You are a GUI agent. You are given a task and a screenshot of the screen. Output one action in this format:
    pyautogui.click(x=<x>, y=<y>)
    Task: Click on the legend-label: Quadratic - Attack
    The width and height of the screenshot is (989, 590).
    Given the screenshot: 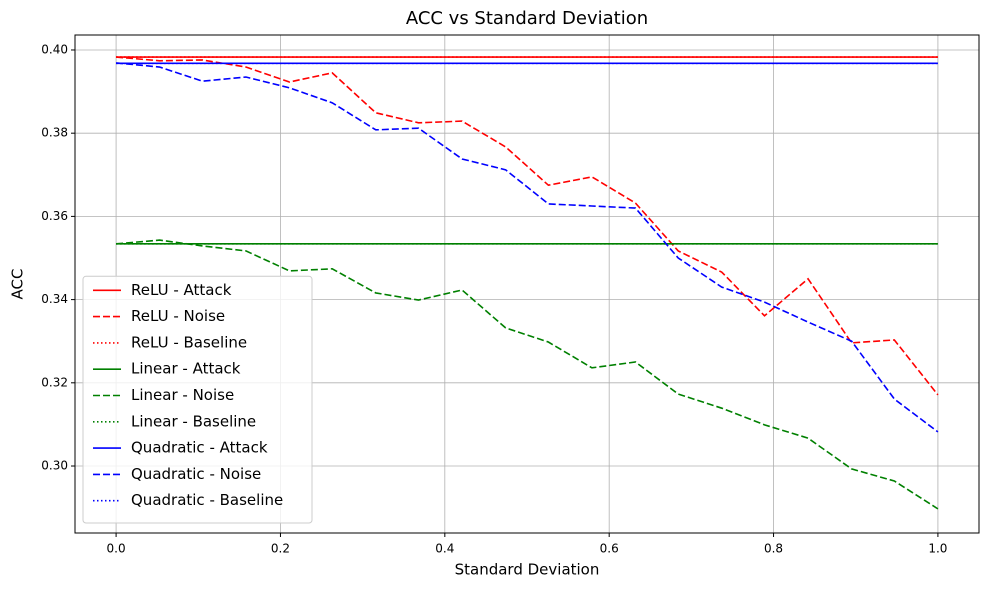 What is the action you would take?
    pyautogui.click(x=199, y=448)
    